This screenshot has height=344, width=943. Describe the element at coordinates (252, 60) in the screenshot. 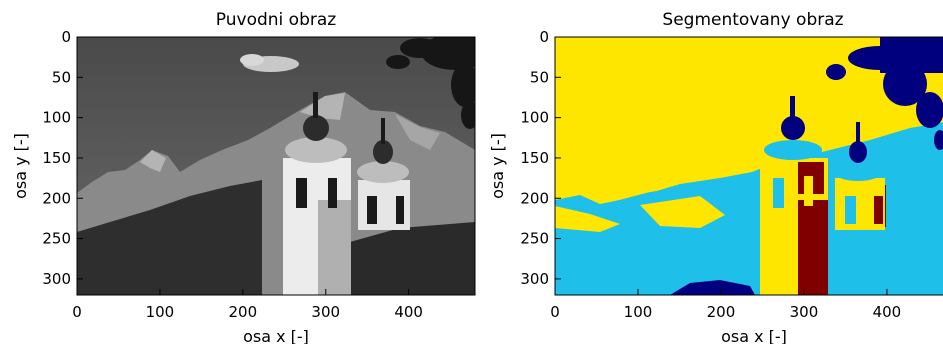

I see `cloud` at that location.